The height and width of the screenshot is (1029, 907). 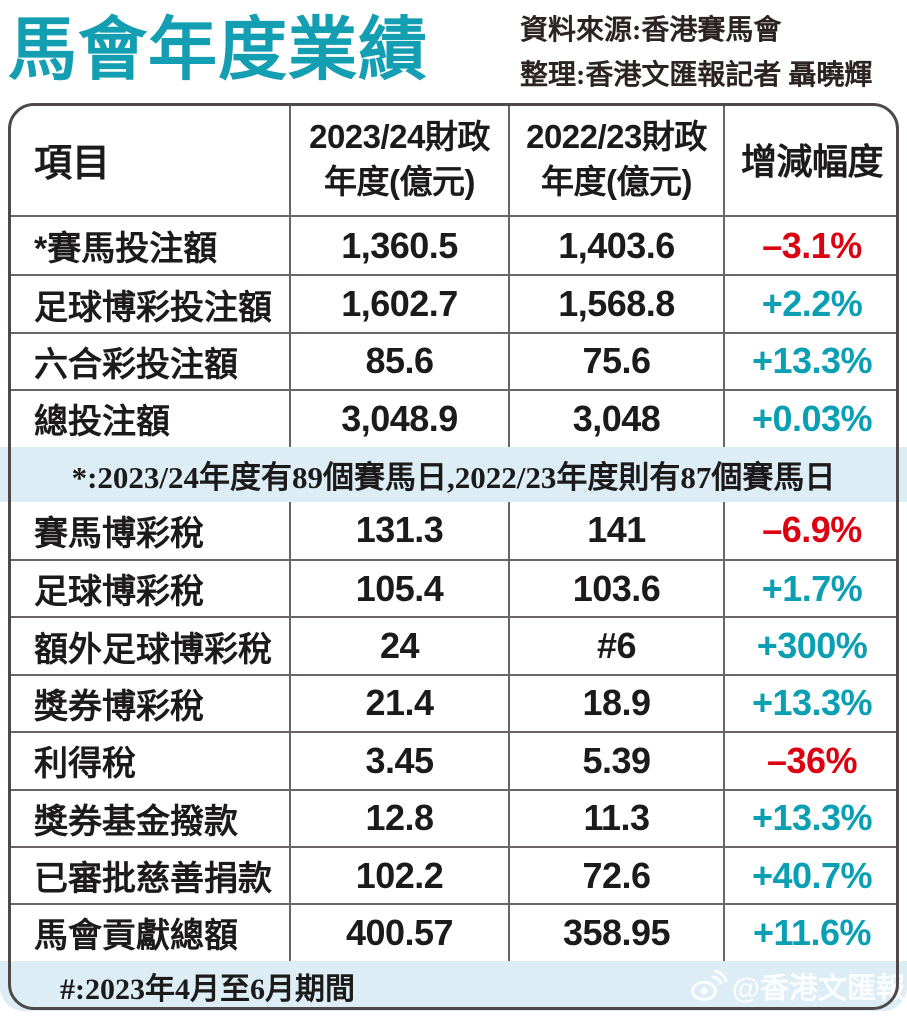 I want to click on masthead: 馬會年度業績 資料來源:香港賽馬會 整理:香港文匯報記者 聶曉輝, so click(x=453, y=51).